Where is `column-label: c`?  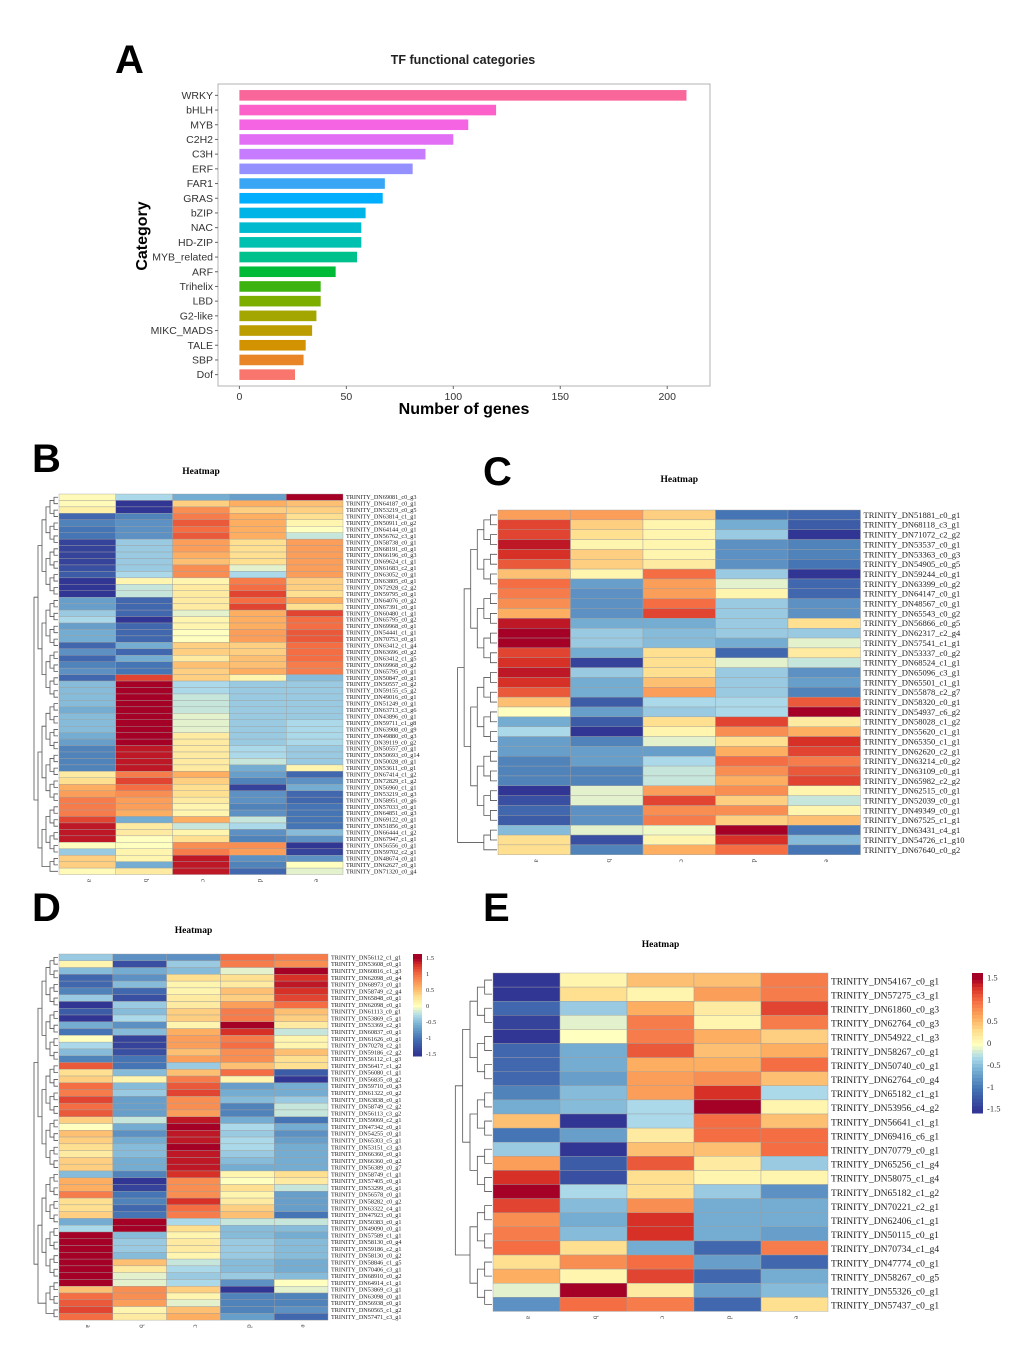
column-label: c is located at coordinates (681, 860).